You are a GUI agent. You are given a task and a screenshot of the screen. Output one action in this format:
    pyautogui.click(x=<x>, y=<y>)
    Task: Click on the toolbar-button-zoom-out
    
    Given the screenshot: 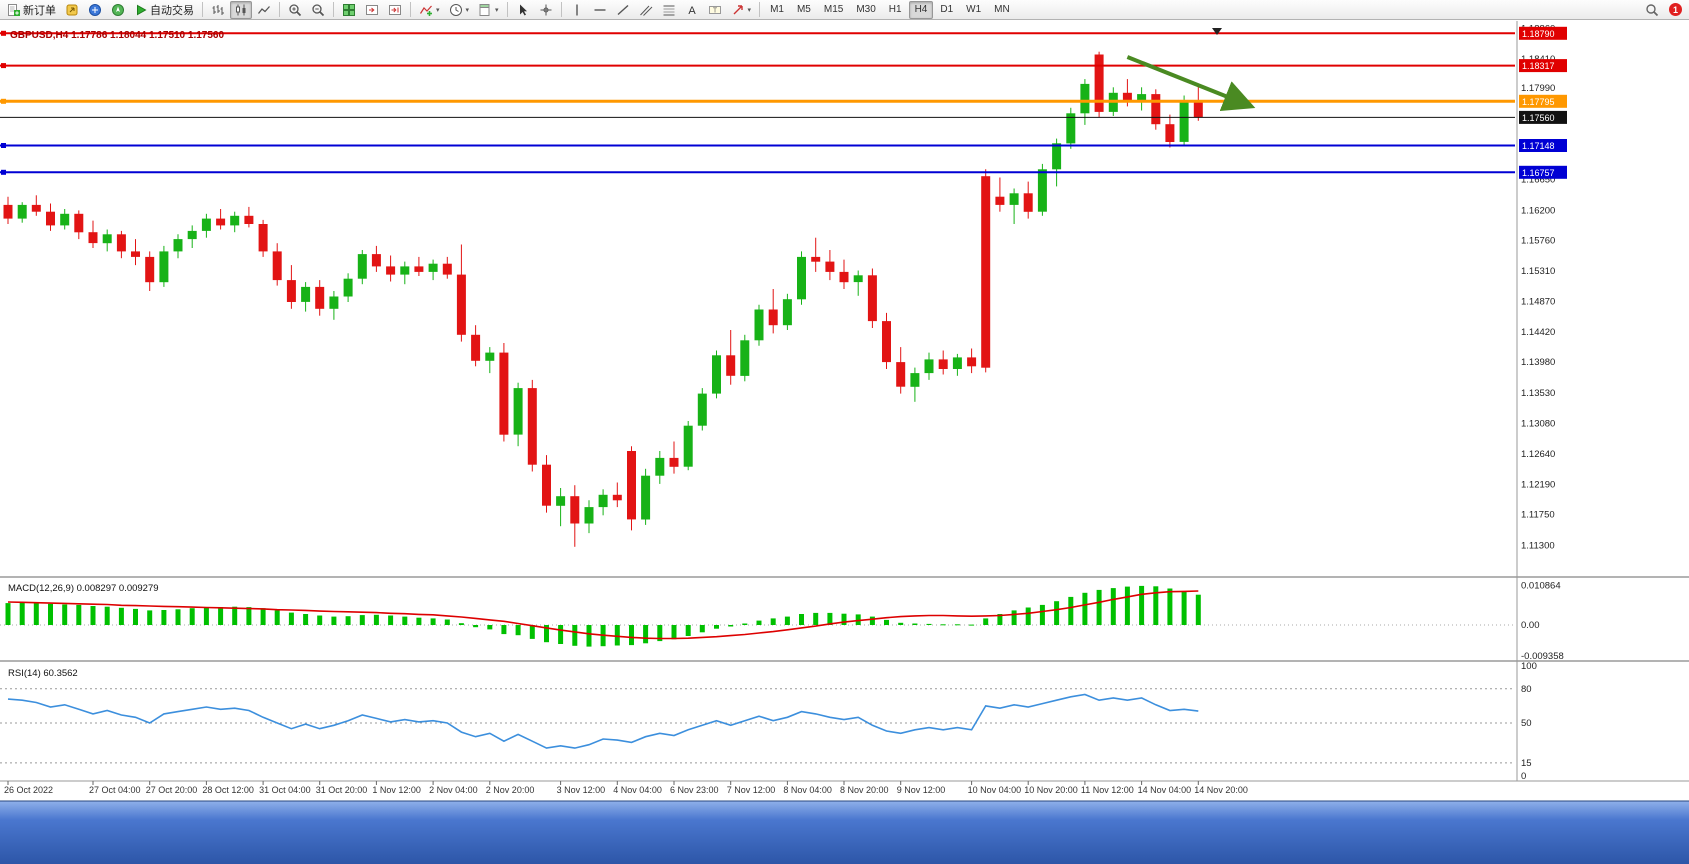 What is the action you would take?
    pyautogui.click(x=318, y=10)
    